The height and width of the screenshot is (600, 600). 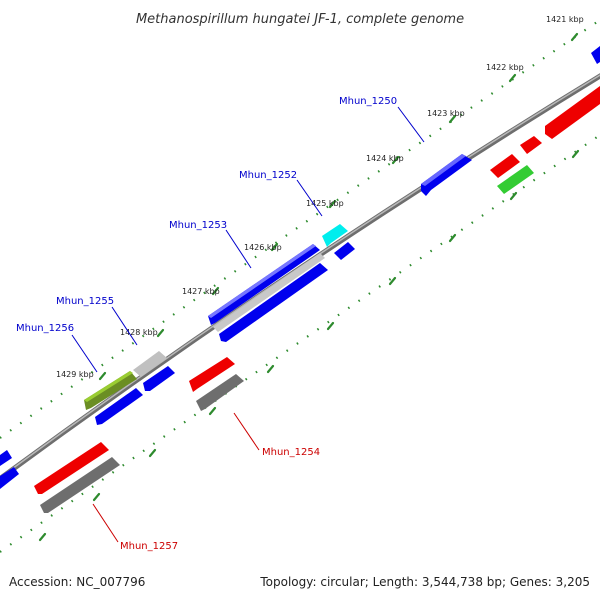 I want to click on gene-gray-long, so click(x=269, y=292).